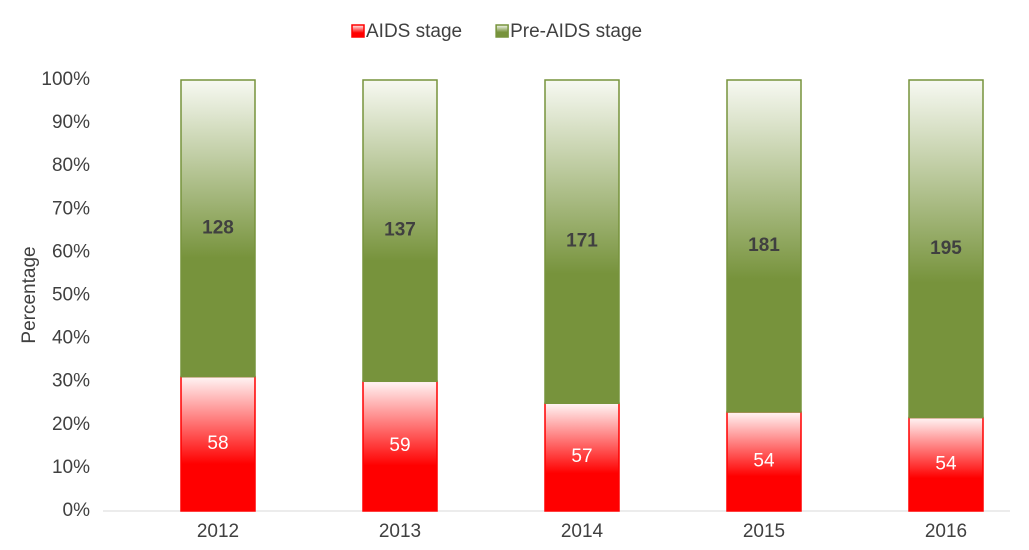 The height and width of the screenshot is (550, 1029). What do you see at coordinates (582, 531) in the screenshot?
I see `x-tick-label: 2014` at bounding box center [582, 531].